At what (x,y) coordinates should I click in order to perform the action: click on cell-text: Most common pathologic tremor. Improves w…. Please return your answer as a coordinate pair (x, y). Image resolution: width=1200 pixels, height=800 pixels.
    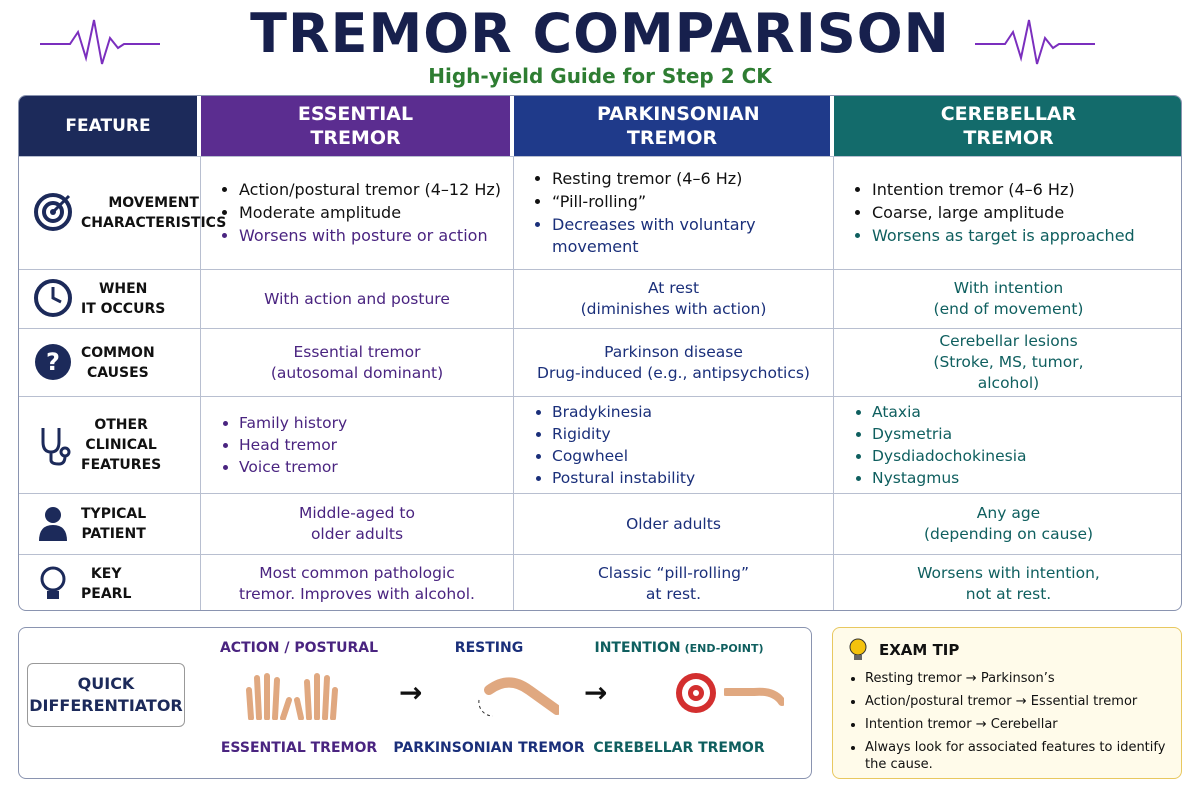
    Looking at the image, I should click on (357, 584).